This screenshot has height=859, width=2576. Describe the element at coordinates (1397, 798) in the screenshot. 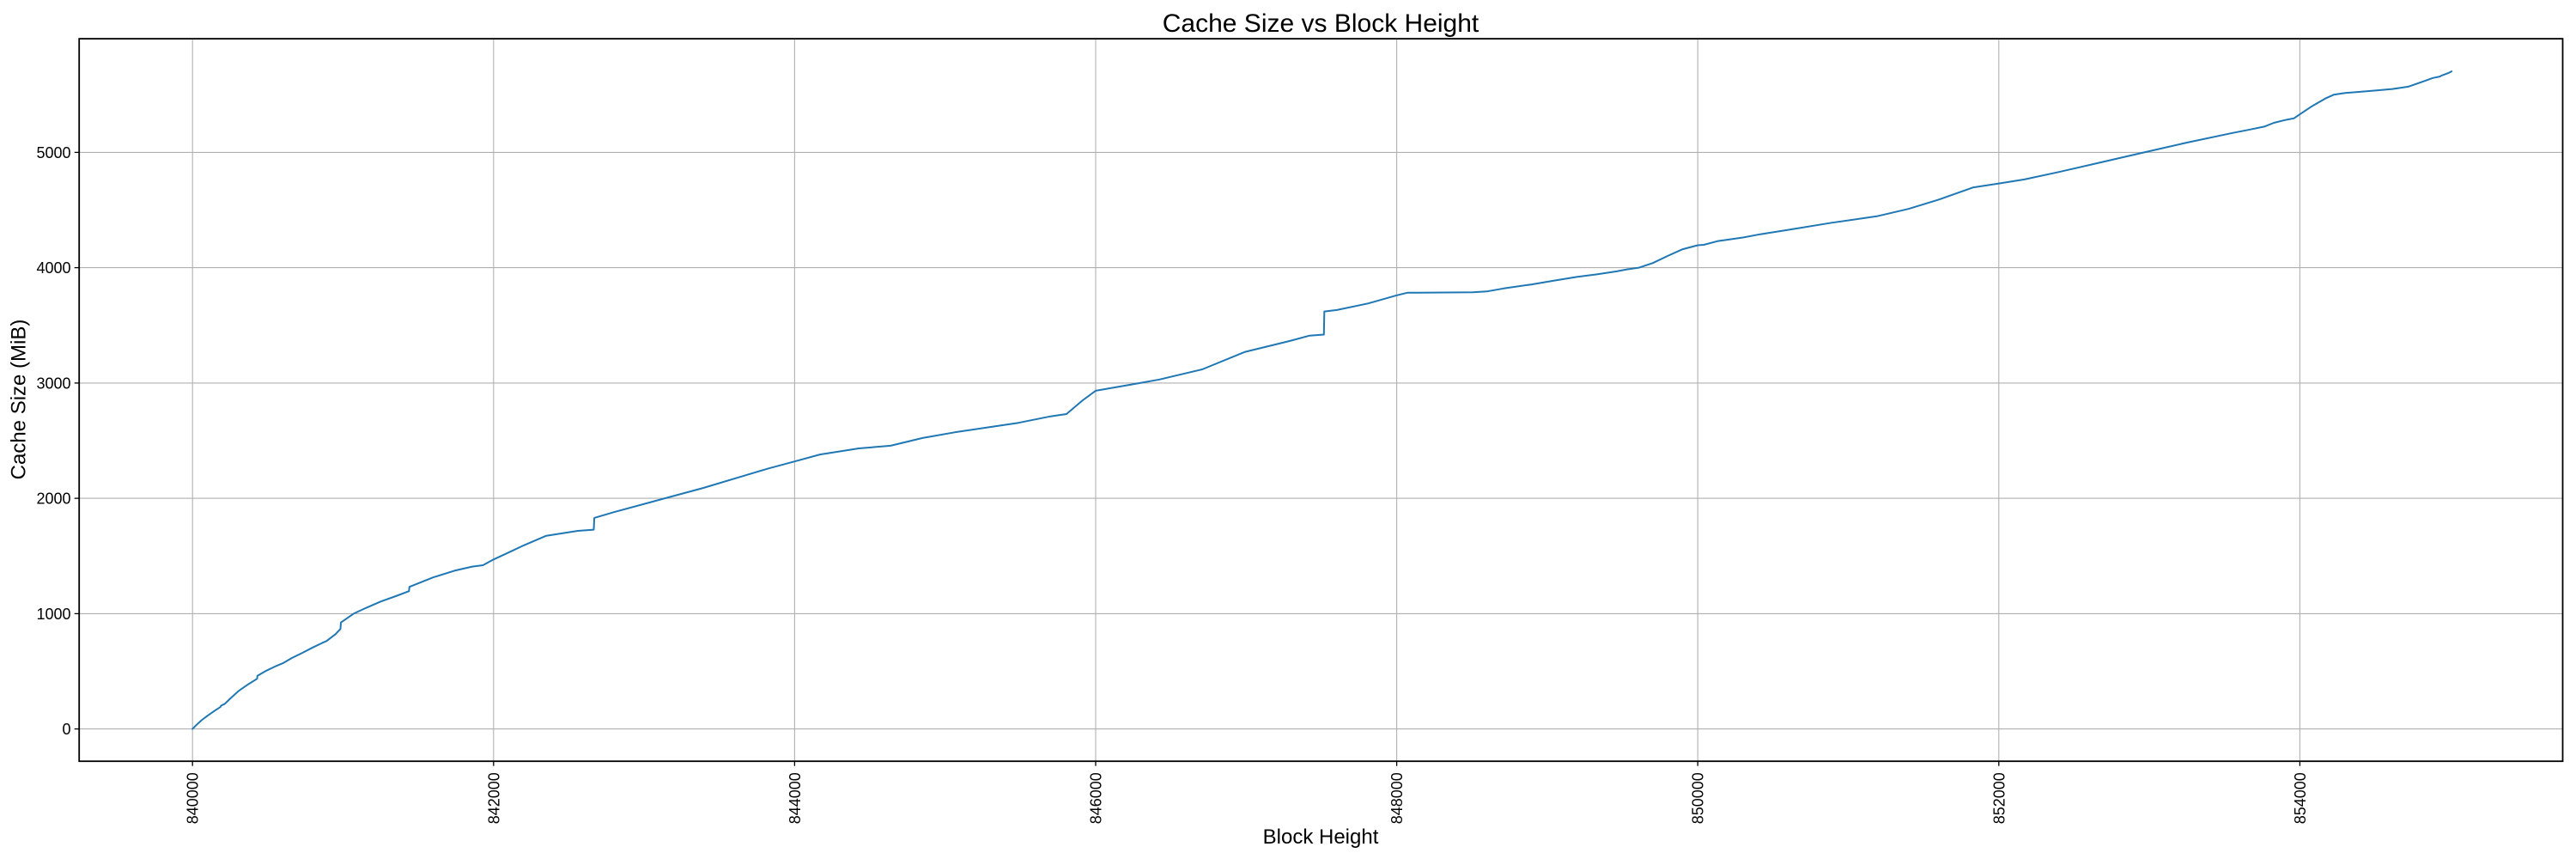

I see `svg-text: 848000` at that location.